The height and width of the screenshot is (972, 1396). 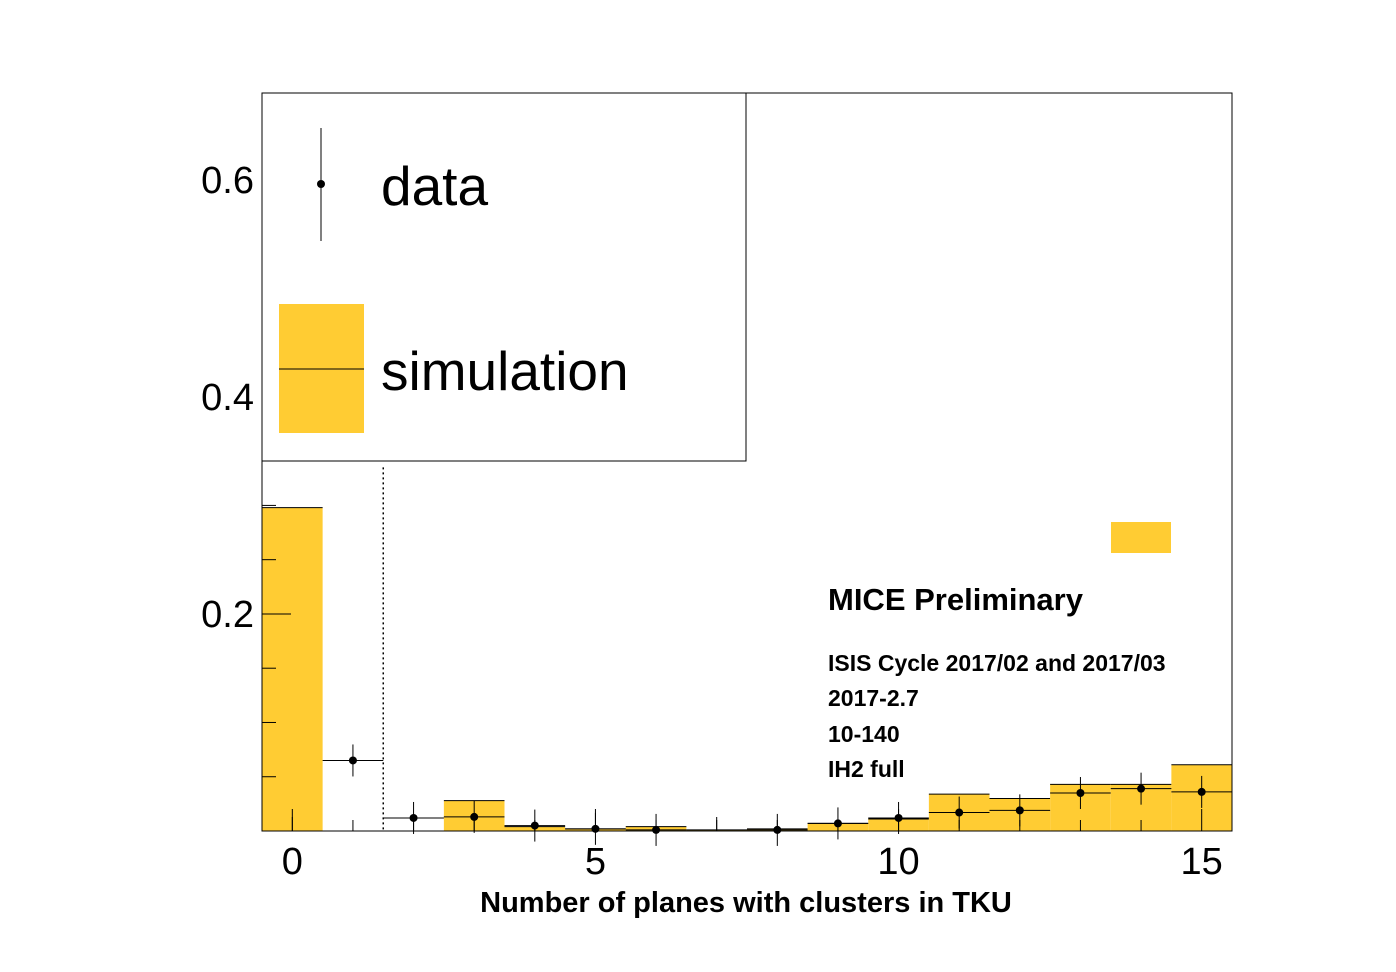 I want to click on legend-simulation-label: simulation, so click(x=505, y=371).